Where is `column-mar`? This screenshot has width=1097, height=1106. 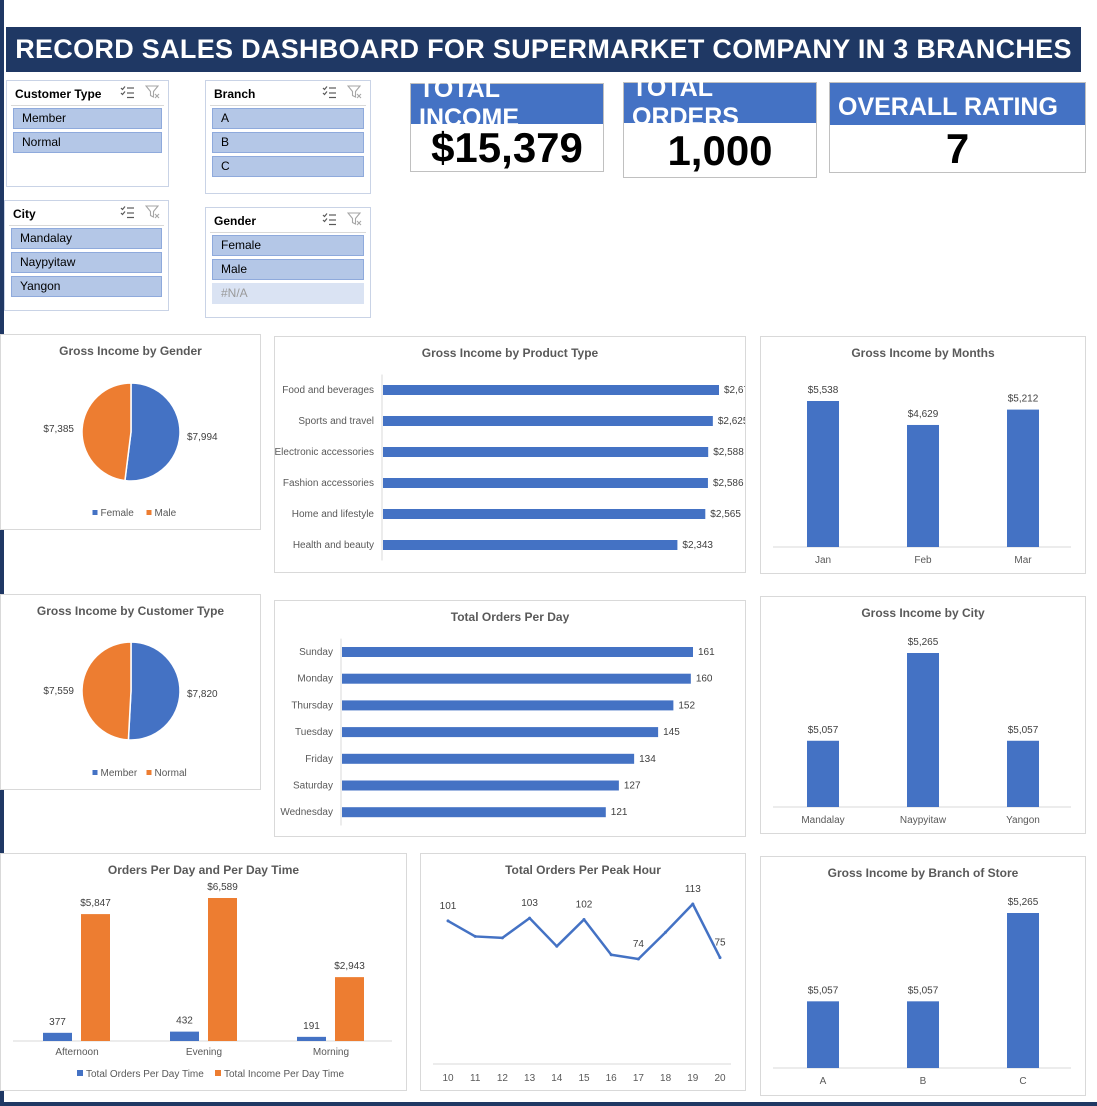 column-mar is located at coordinates (1023, 478).